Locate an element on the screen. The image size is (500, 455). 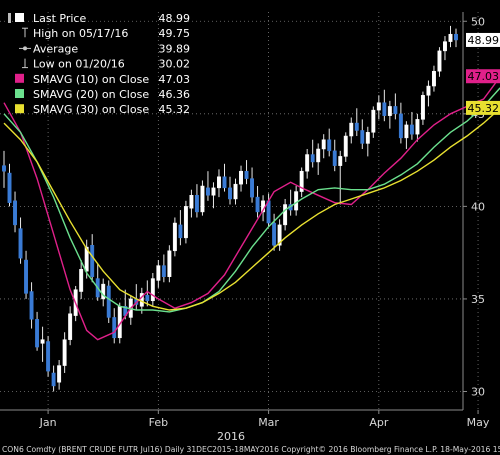
legend-value: 30.02 is located at coordinates (175, 64).